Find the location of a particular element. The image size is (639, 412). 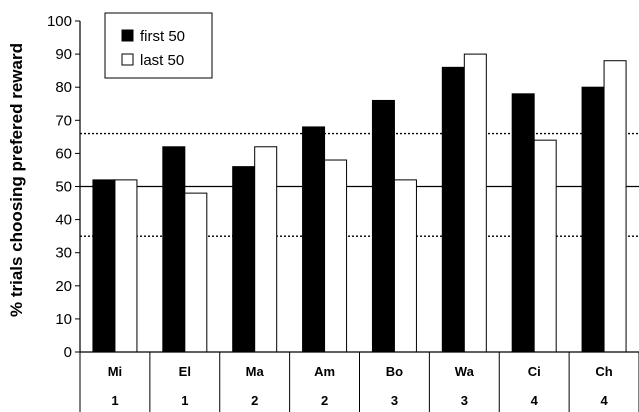

bar-first-50-mi is located at coordinates (104, 266).